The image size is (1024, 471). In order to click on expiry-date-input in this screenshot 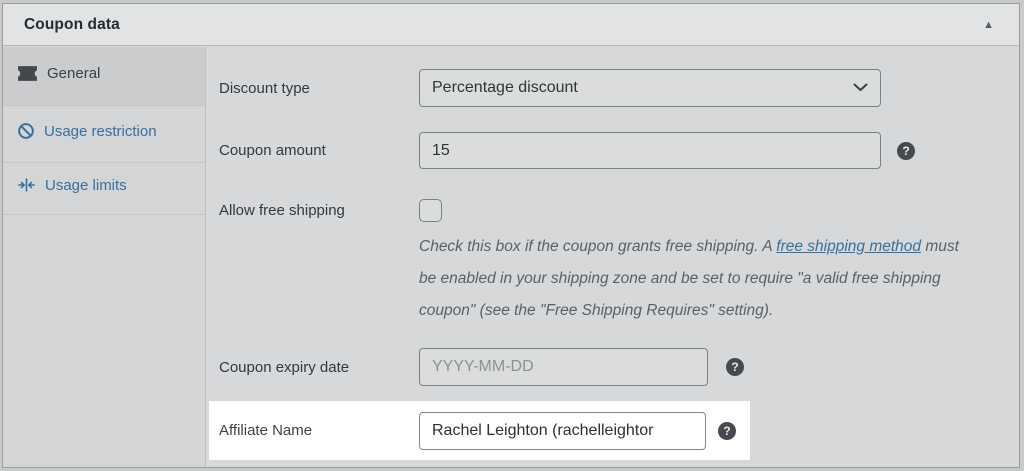, I will do `click(563, 367)`.